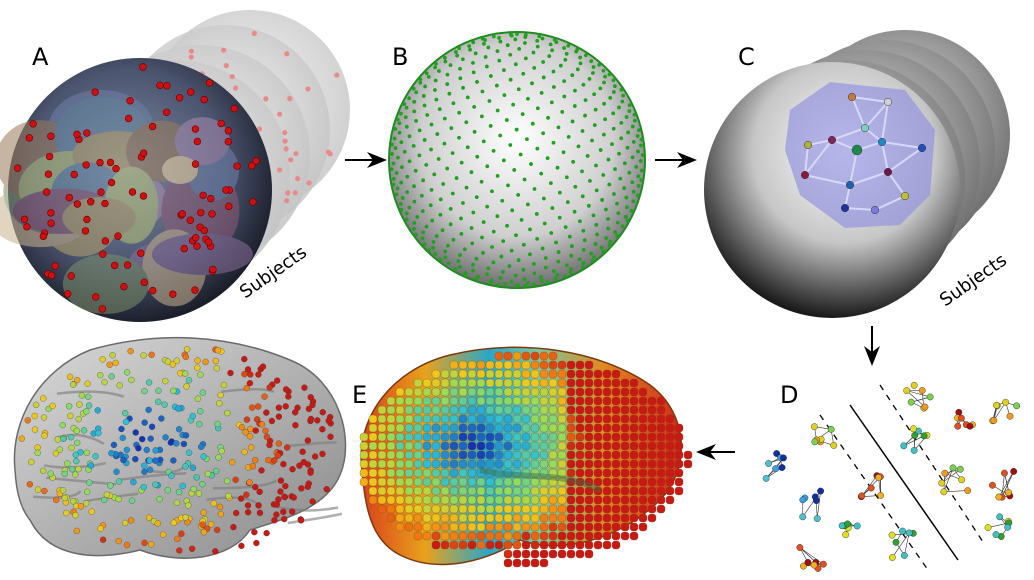 This screenshot has width=1034, height=580. Describe the element at coordinates (805, 175) in the screenshot. I see `graph-node` at that location.